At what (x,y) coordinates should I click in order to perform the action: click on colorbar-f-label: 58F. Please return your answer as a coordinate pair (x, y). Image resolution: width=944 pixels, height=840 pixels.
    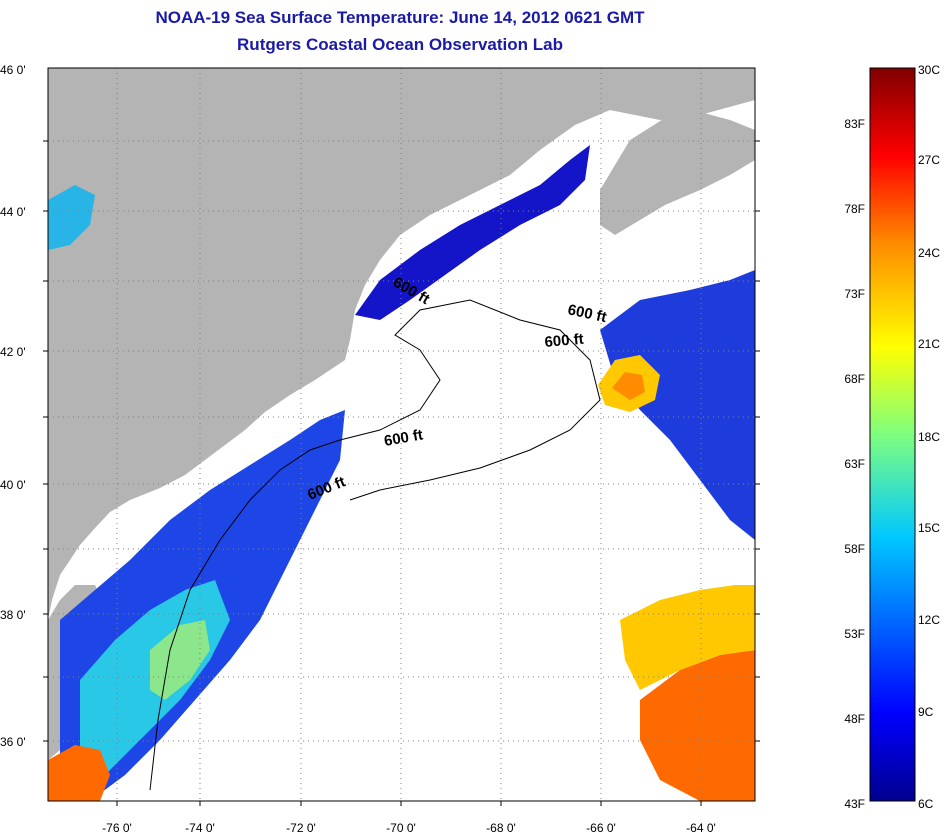
    Looking at the image, I should click on (854, 549).